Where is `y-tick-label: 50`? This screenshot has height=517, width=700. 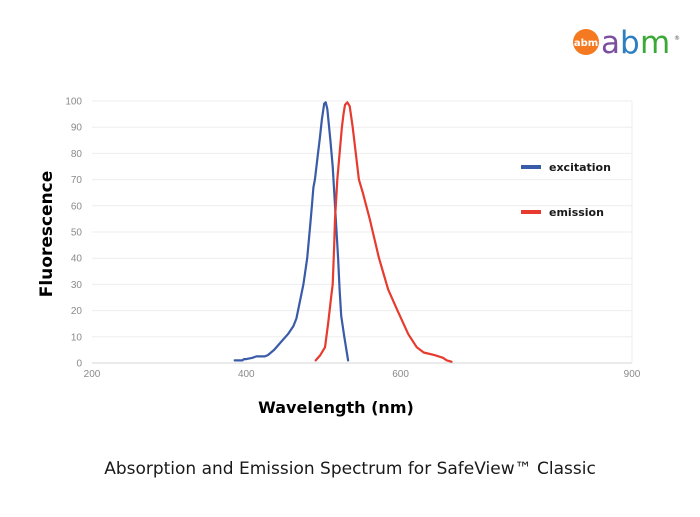 y-tick-label: 50 is located at coordinates (77, 233).